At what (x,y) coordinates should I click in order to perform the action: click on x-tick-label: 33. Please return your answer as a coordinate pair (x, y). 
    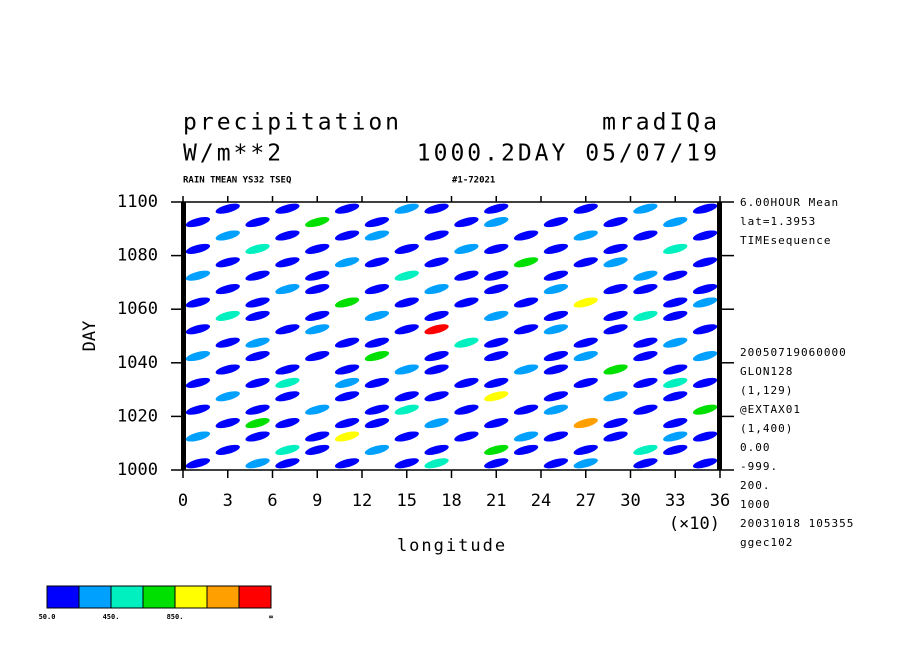
    Looking at the image, I should click on (675, 501).